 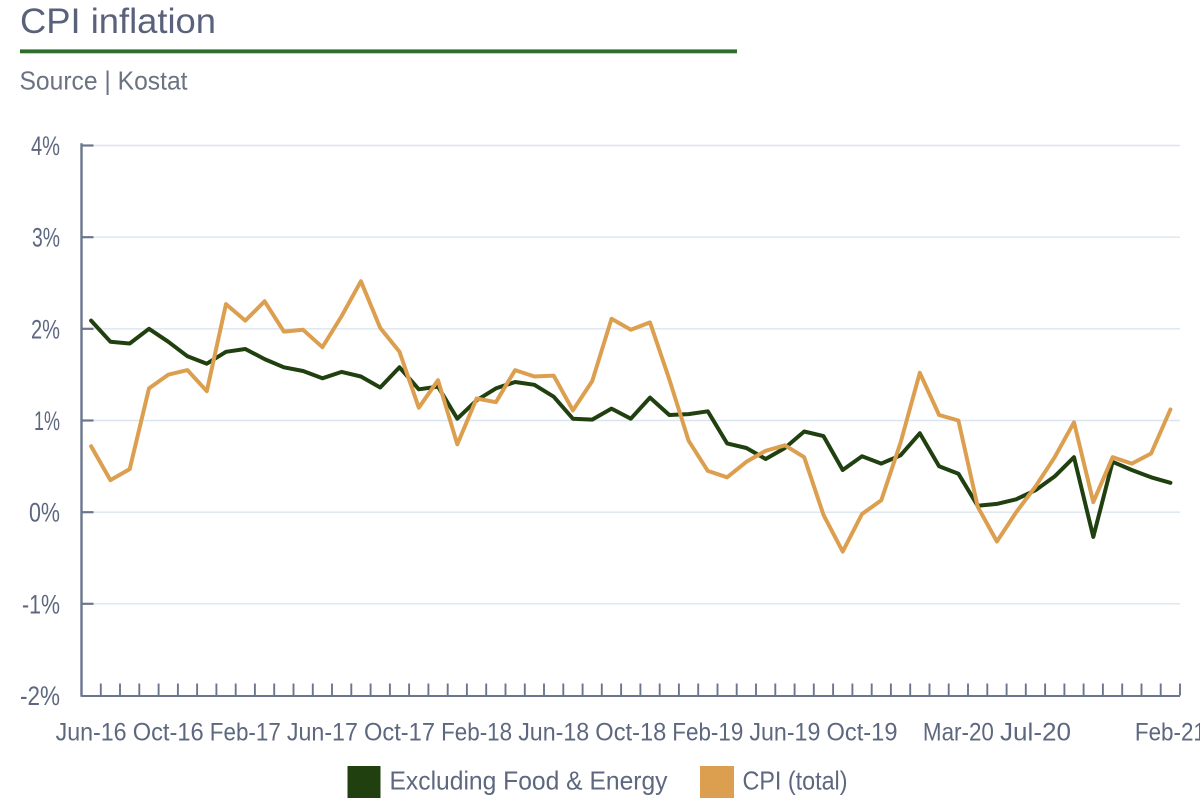 What do you see at coordinates (862, 733) in the screenshot?
I see `svg-text: Oct-19` at bounding box center [862, 733].